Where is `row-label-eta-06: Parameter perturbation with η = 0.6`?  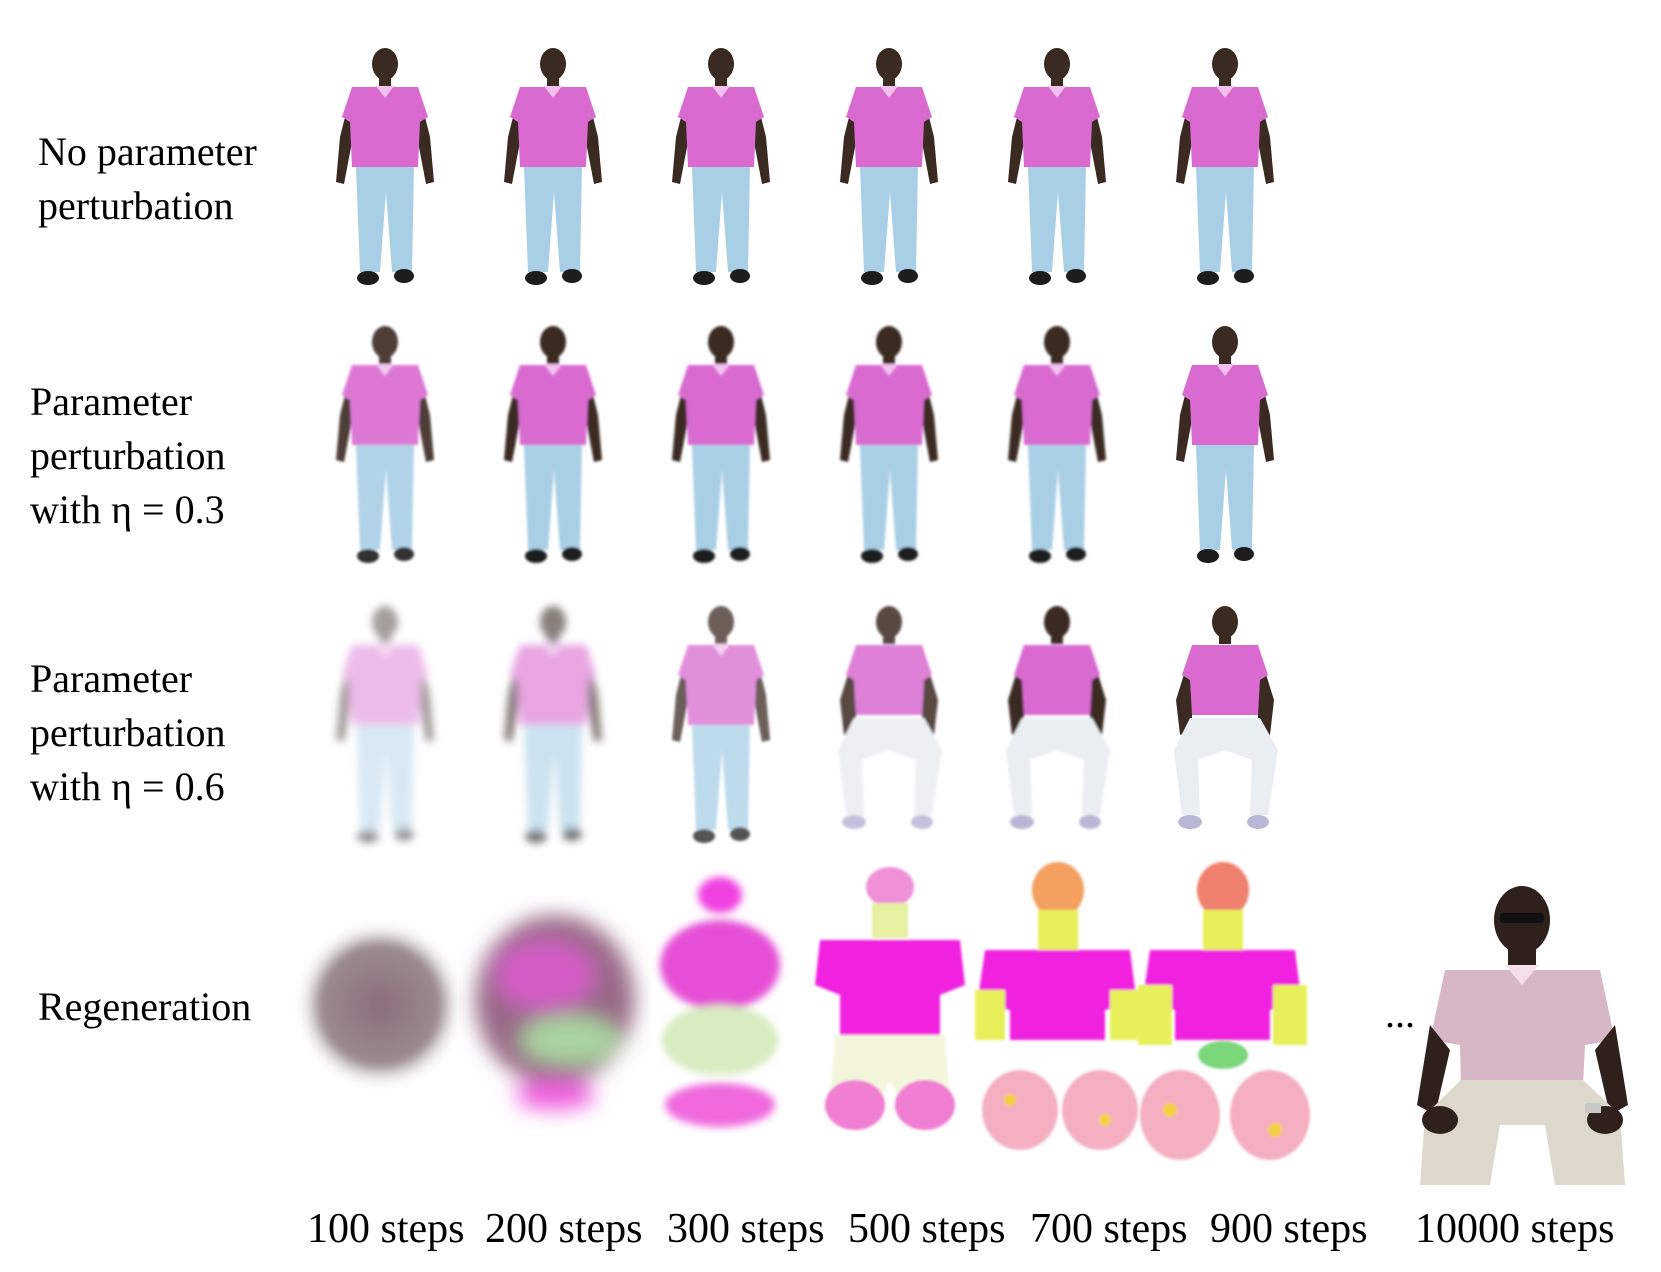
row-label-eta-06: Parameter perturbation with η = 0.6 is located at coordinates (128, 733).